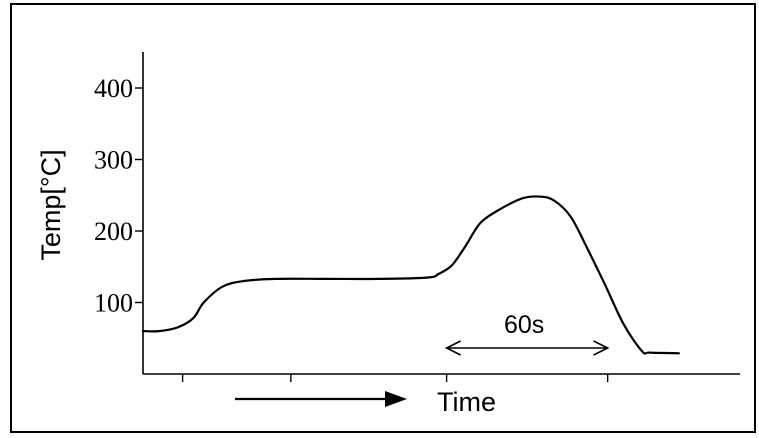 The height and width of the screenshot is (438, 759). I want to click on y-tick-label: 100, so click(113, 303).